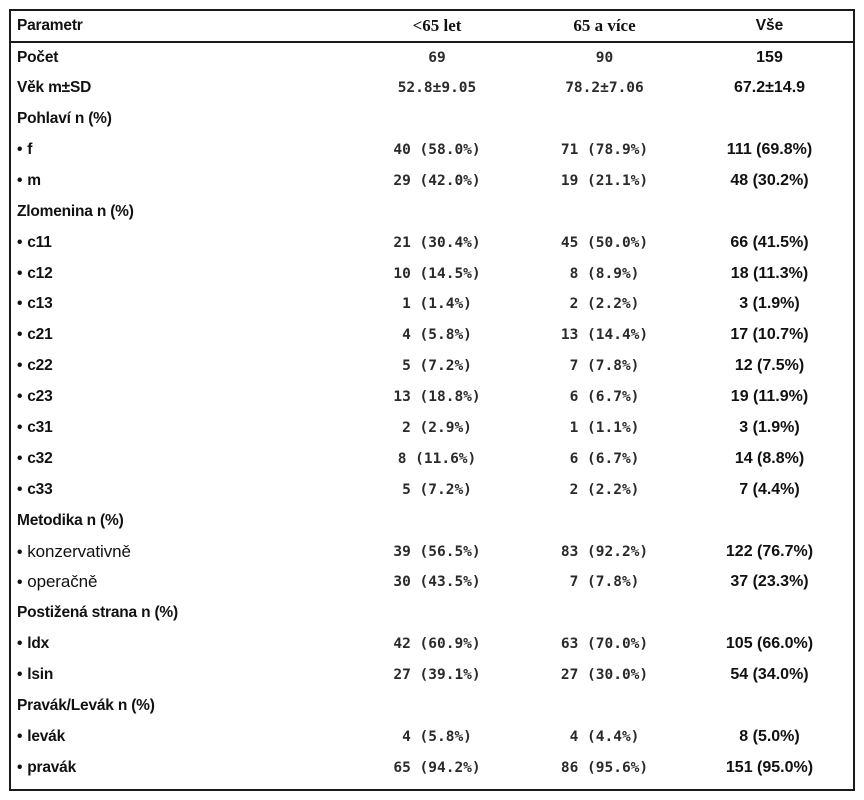  I want to click on table-row: • c23 13 (18.8%) 6 (6.7%) 19 (11.9%), so click(432, 397).